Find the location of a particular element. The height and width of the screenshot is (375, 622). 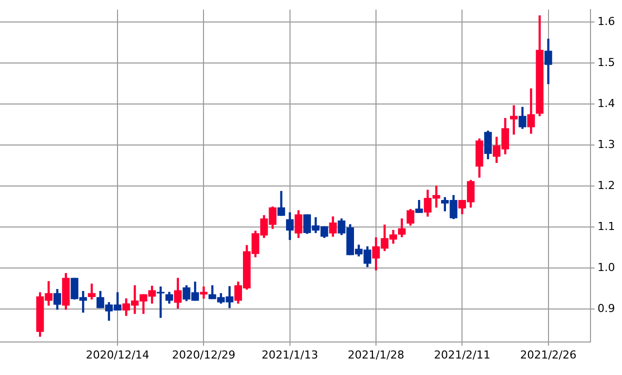

x-tick-label: 2021/2/11 is located at coordinates (462, 355).